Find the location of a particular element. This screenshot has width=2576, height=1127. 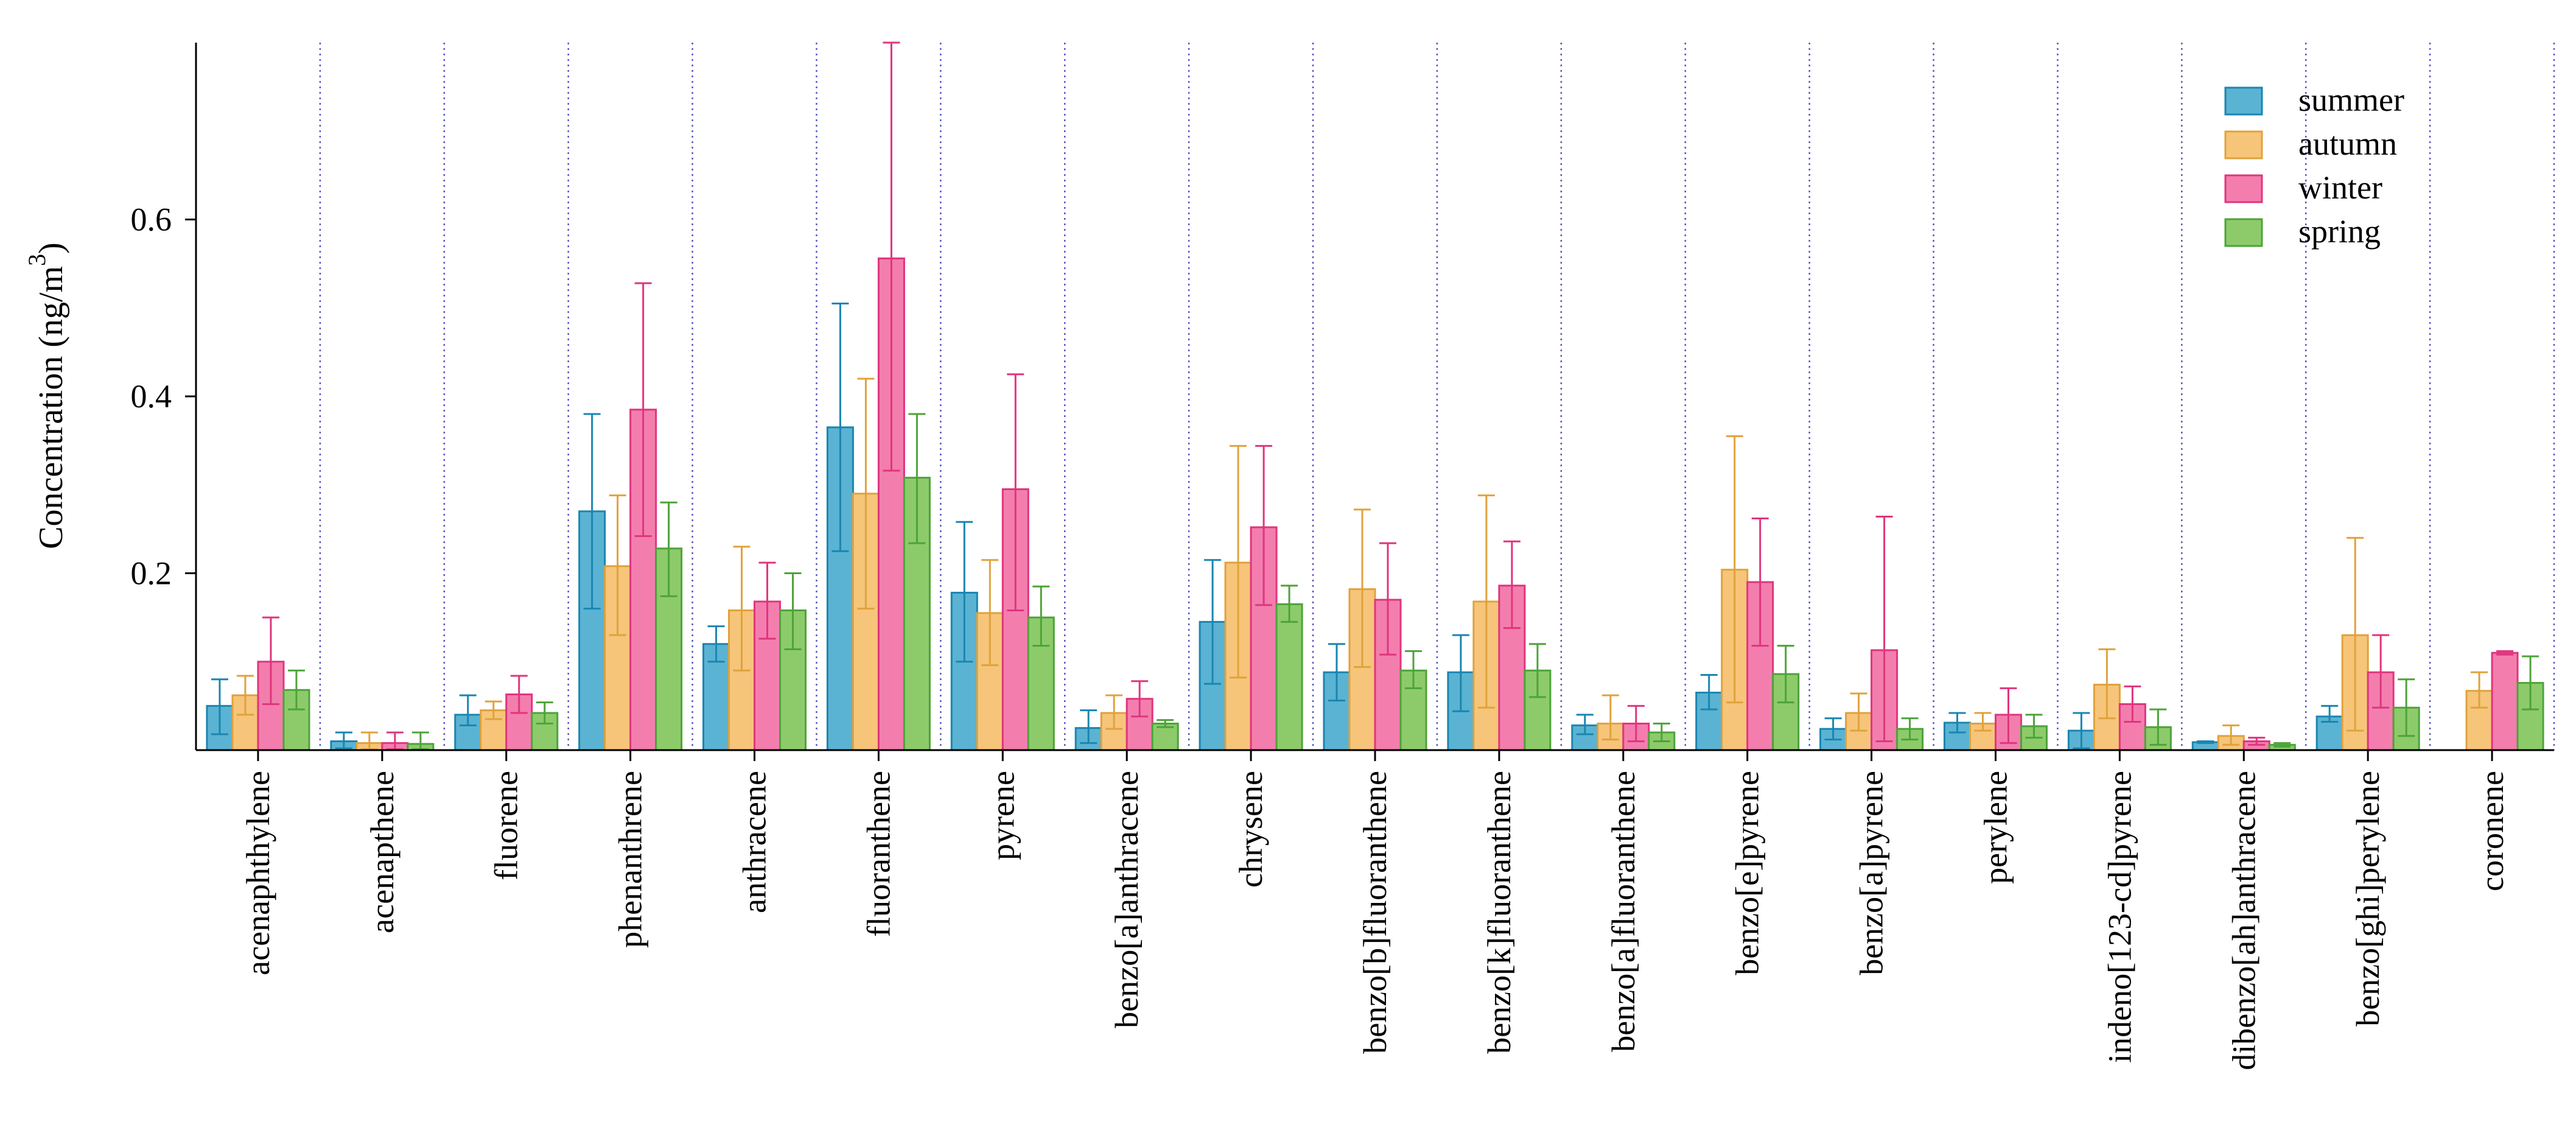

legend-swatch-summer is located at coordinates (2243, 101).